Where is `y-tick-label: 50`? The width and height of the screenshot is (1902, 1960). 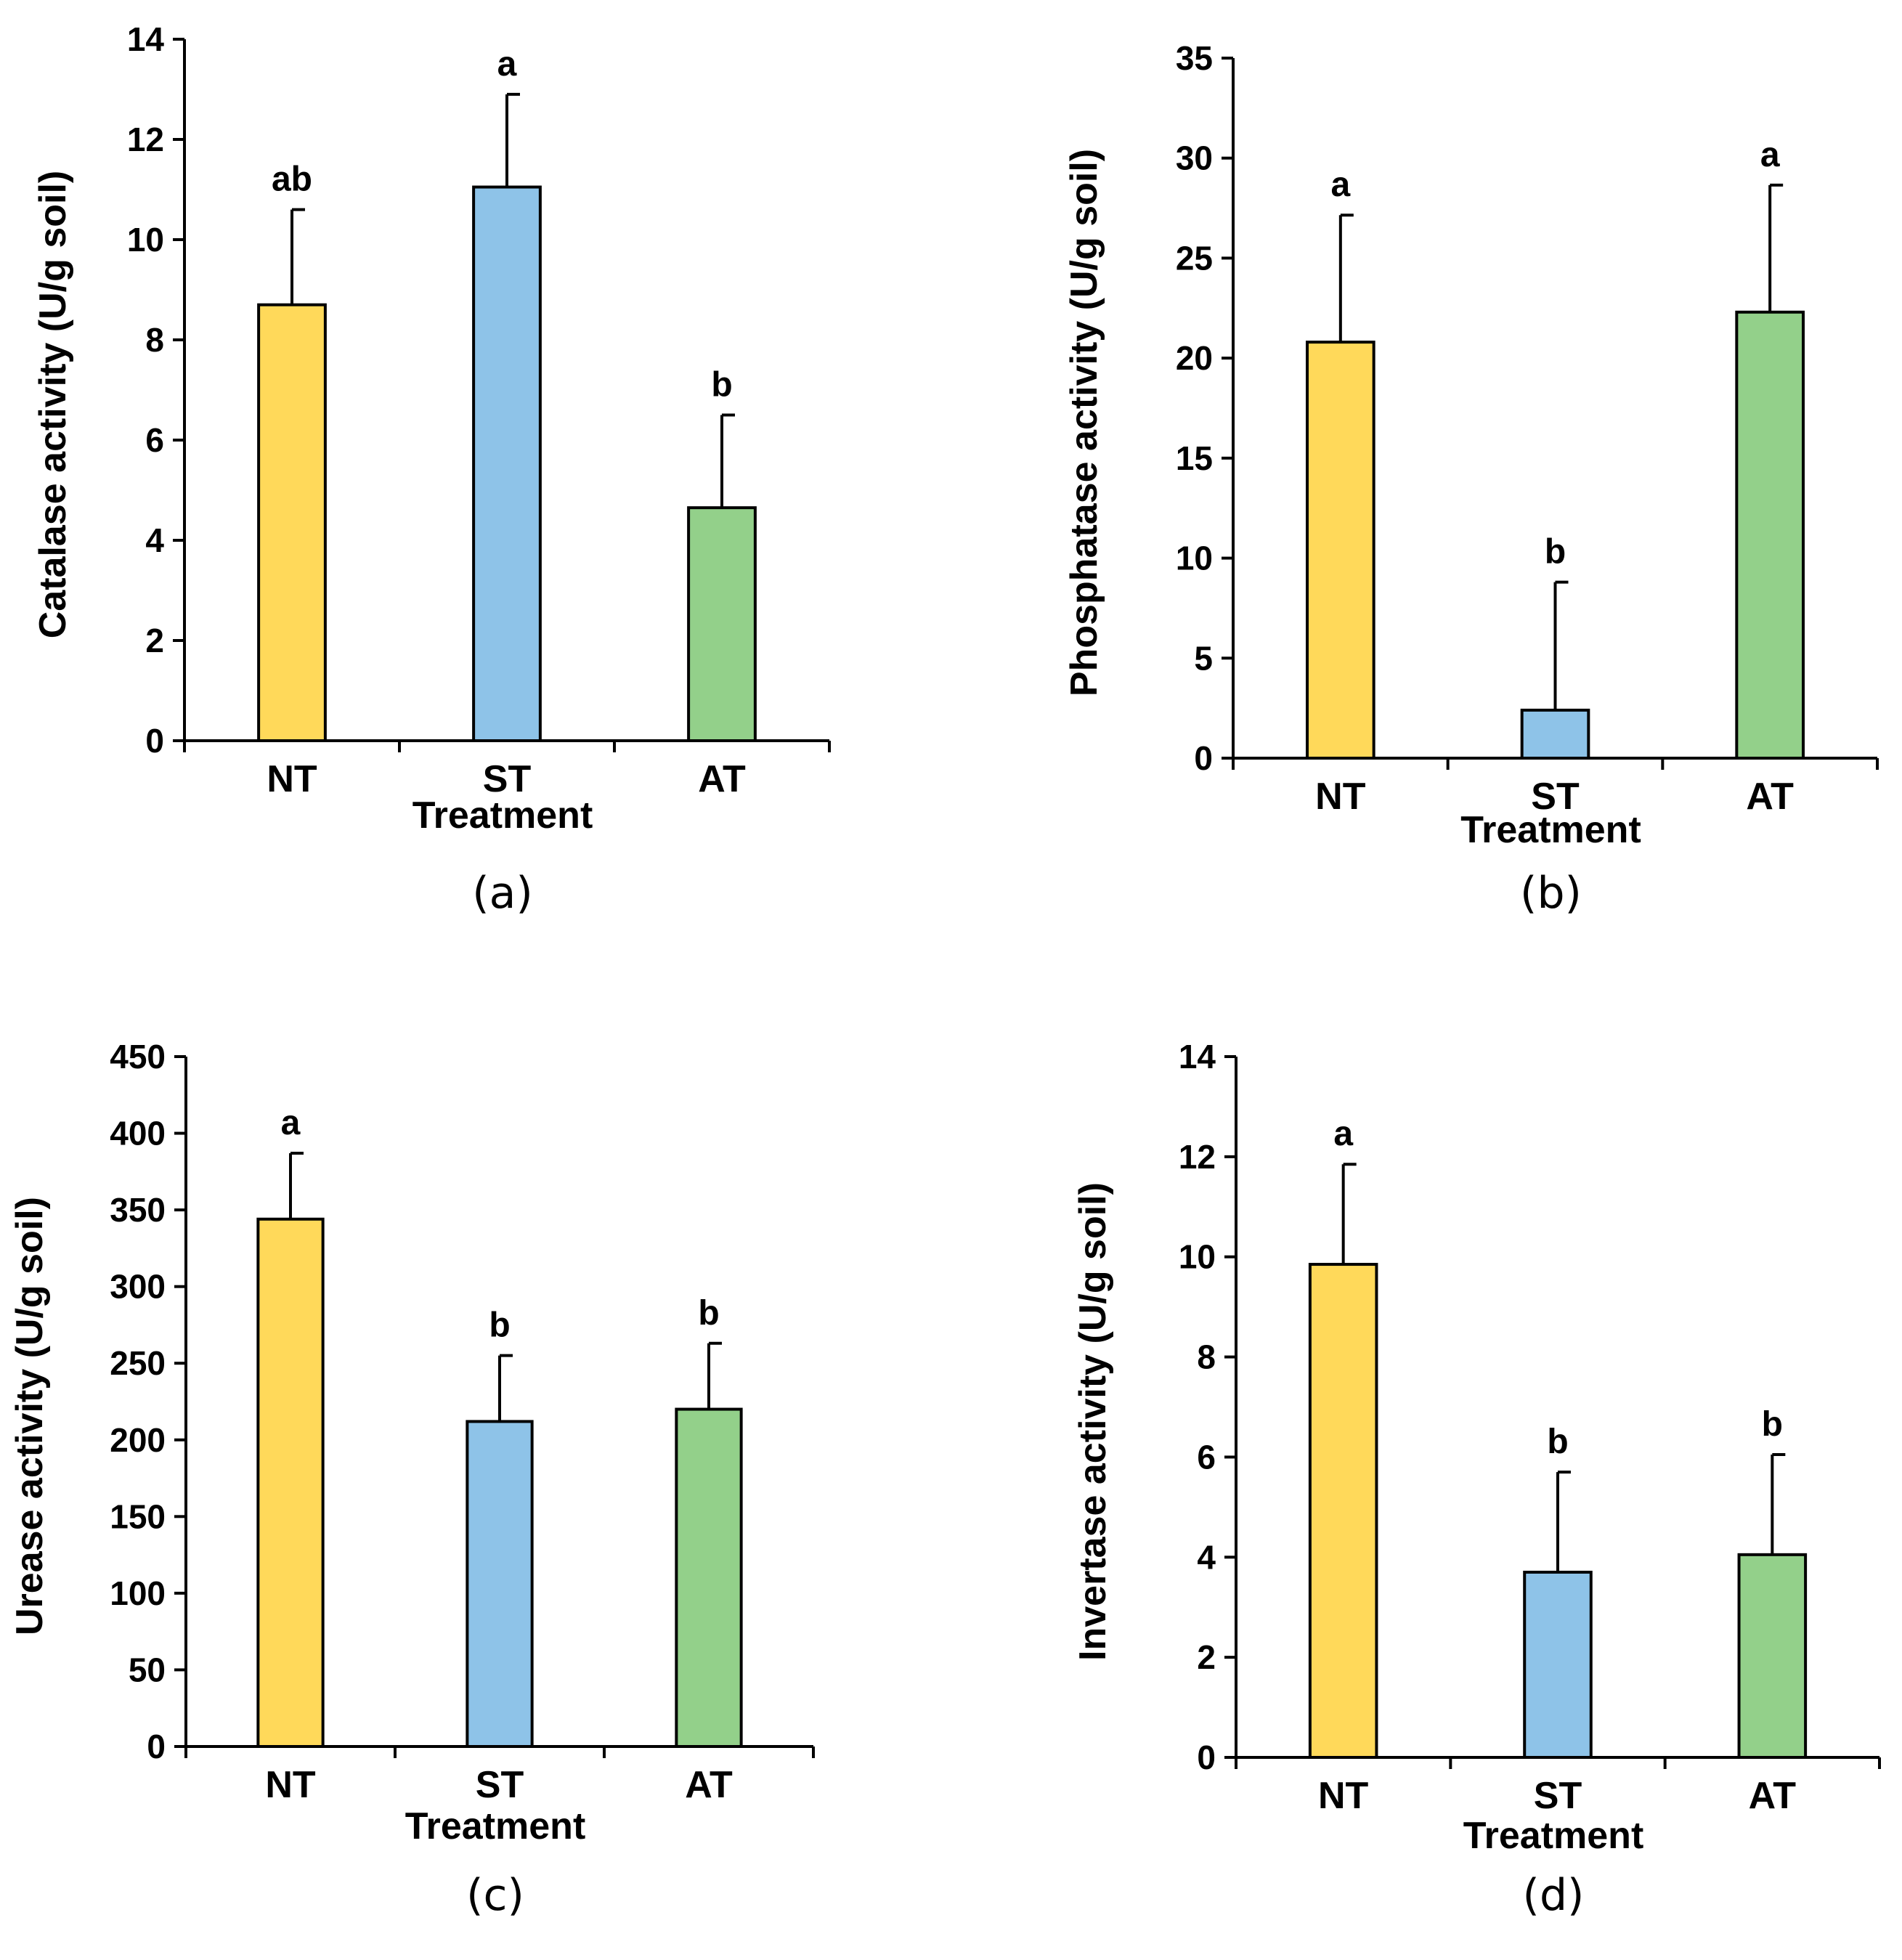
y-tick-label: 50 is located at coordinates (147, 1669).